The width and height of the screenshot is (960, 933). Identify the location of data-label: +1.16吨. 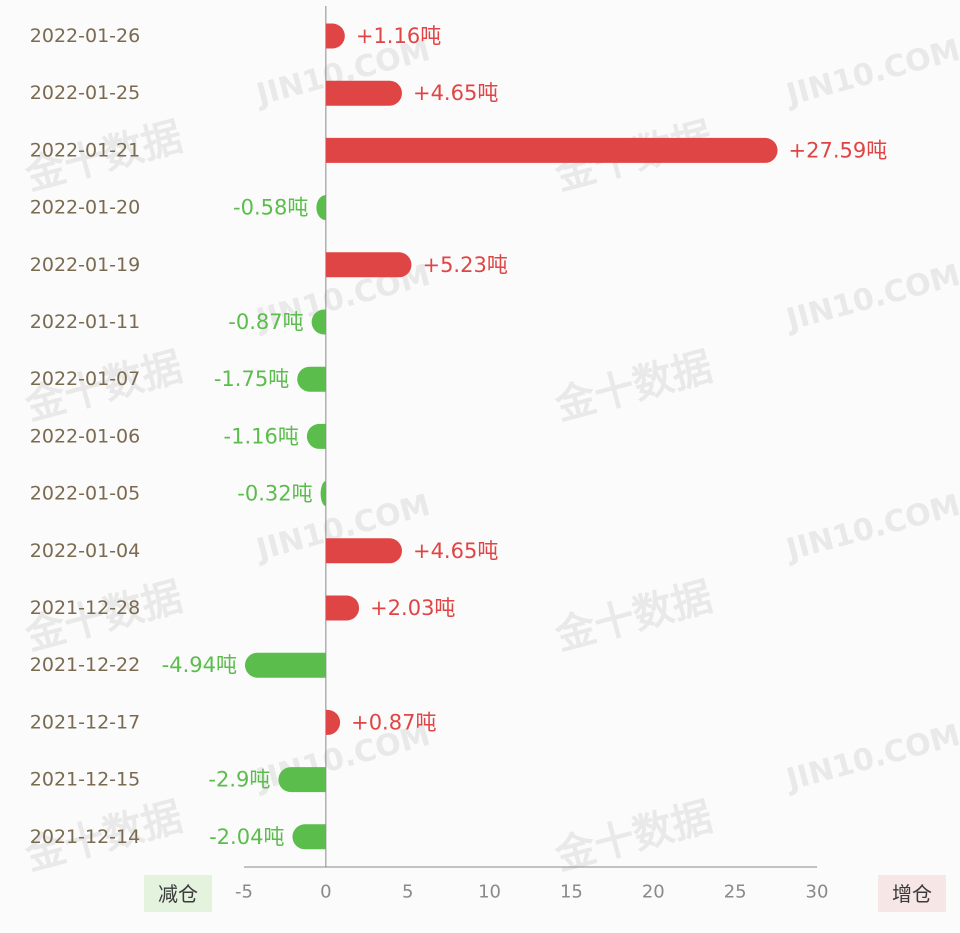
(398, 36).